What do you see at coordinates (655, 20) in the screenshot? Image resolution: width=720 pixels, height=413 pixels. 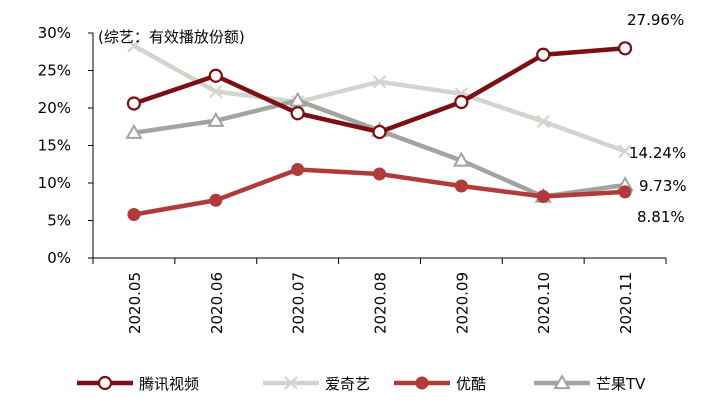 I see `end-value-label: 27.96%` at bounding box center [655, 20].